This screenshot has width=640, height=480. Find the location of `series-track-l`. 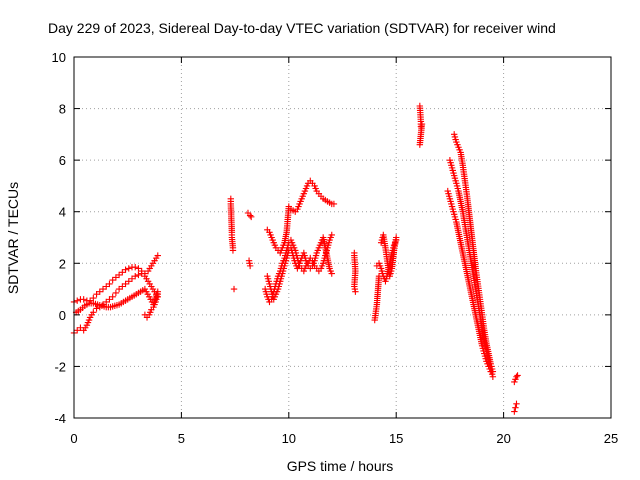

series-track-l is located at coordinates (386, 260).